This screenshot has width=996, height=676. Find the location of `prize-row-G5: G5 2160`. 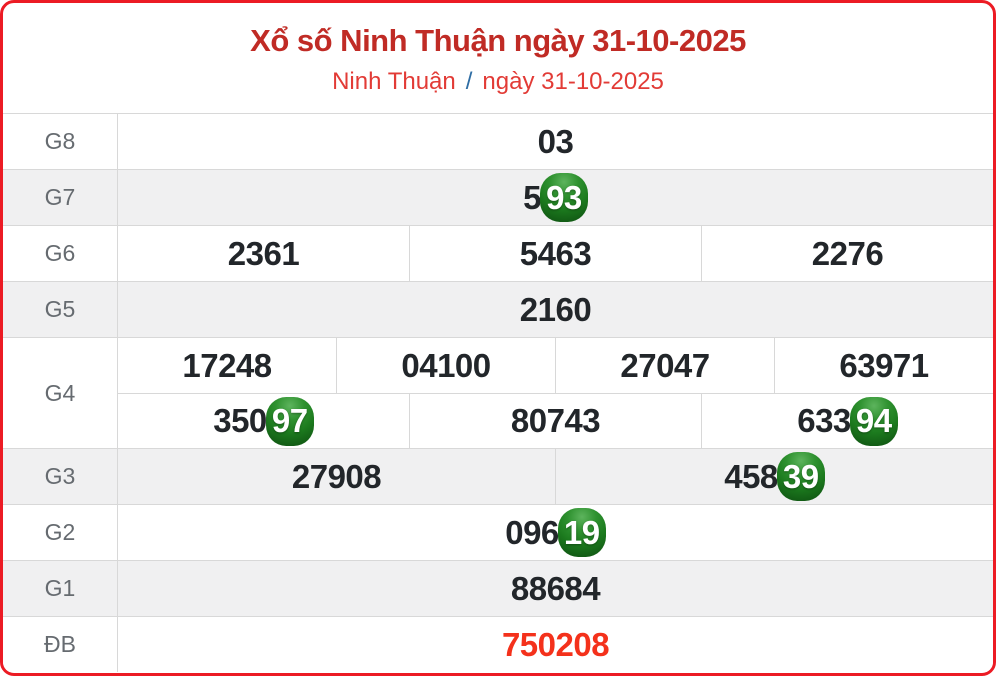

prize-row-G5: G5 2160 is located at coordinates (498, 309).